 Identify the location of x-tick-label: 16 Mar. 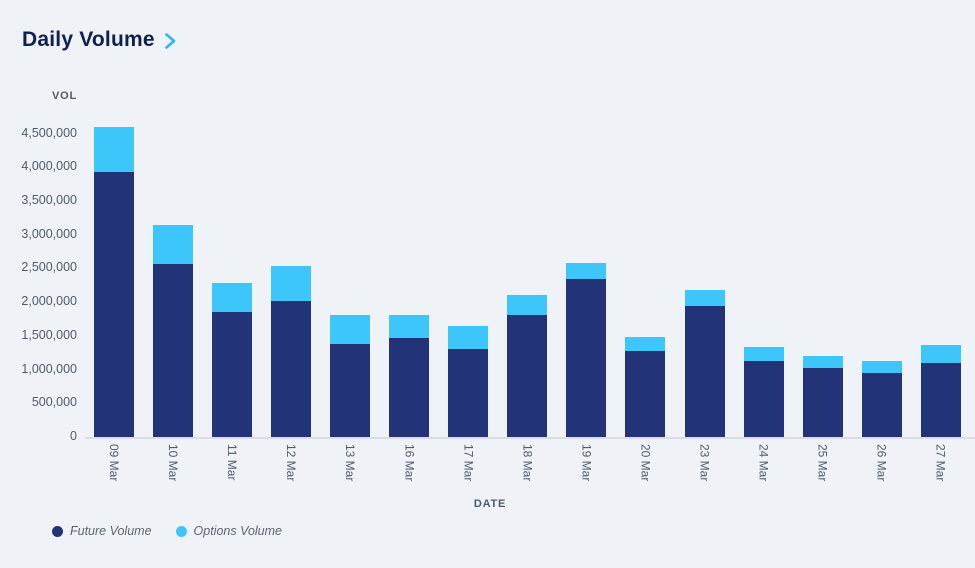
(409, 463).